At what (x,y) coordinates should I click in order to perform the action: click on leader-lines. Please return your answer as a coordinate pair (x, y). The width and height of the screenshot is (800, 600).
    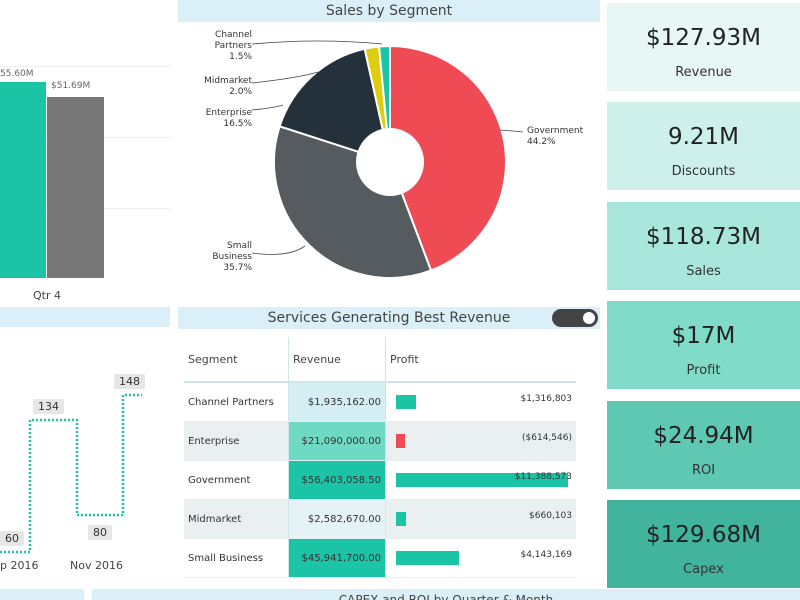
    Looking at the image, I should click on (387, 147).